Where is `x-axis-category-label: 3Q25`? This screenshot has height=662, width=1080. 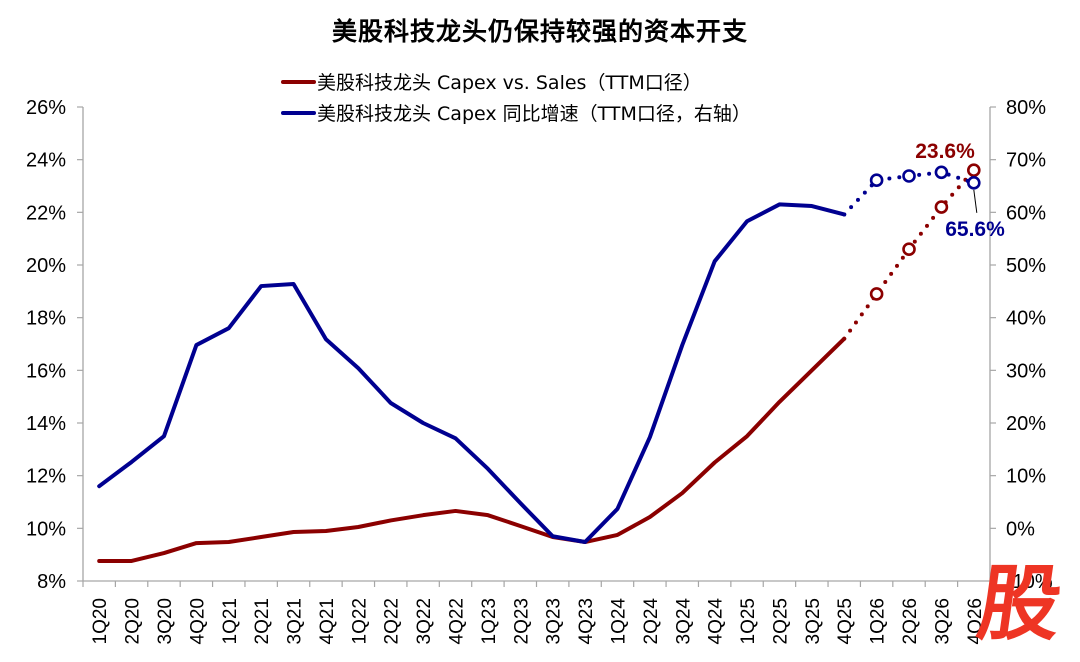 x-axis-category-label: 3Q25 is located at coordinates (813, 621).